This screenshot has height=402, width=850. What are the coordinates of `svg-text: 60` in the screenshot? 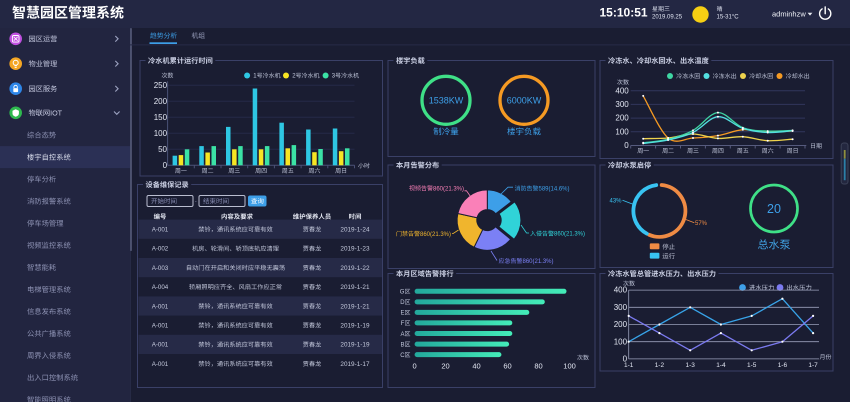 It's located at (507, 365).